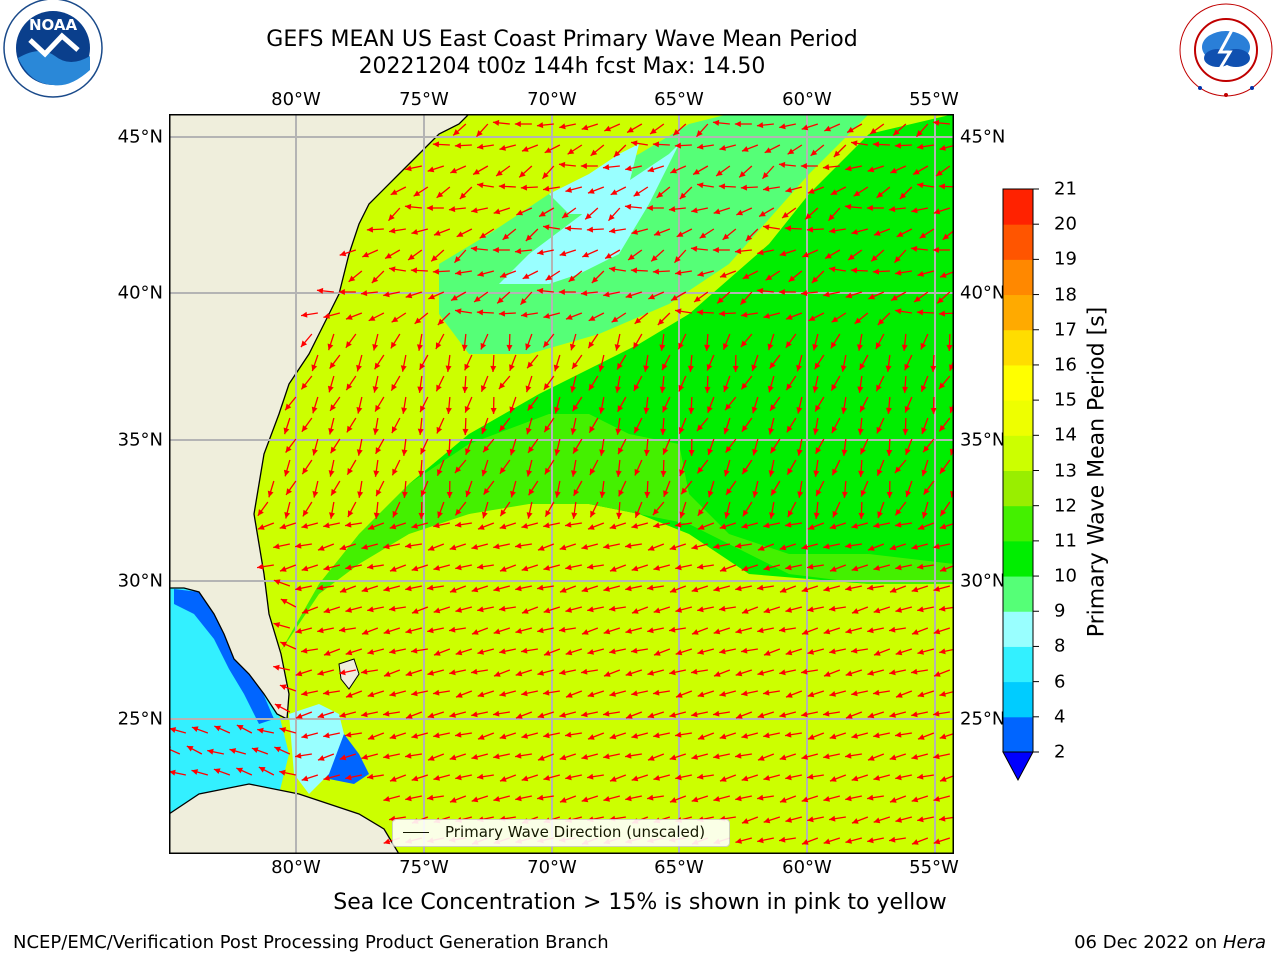 The height and width of the screenshot is (960, 1280). I want to click on colorbar, so click(1020, 485).